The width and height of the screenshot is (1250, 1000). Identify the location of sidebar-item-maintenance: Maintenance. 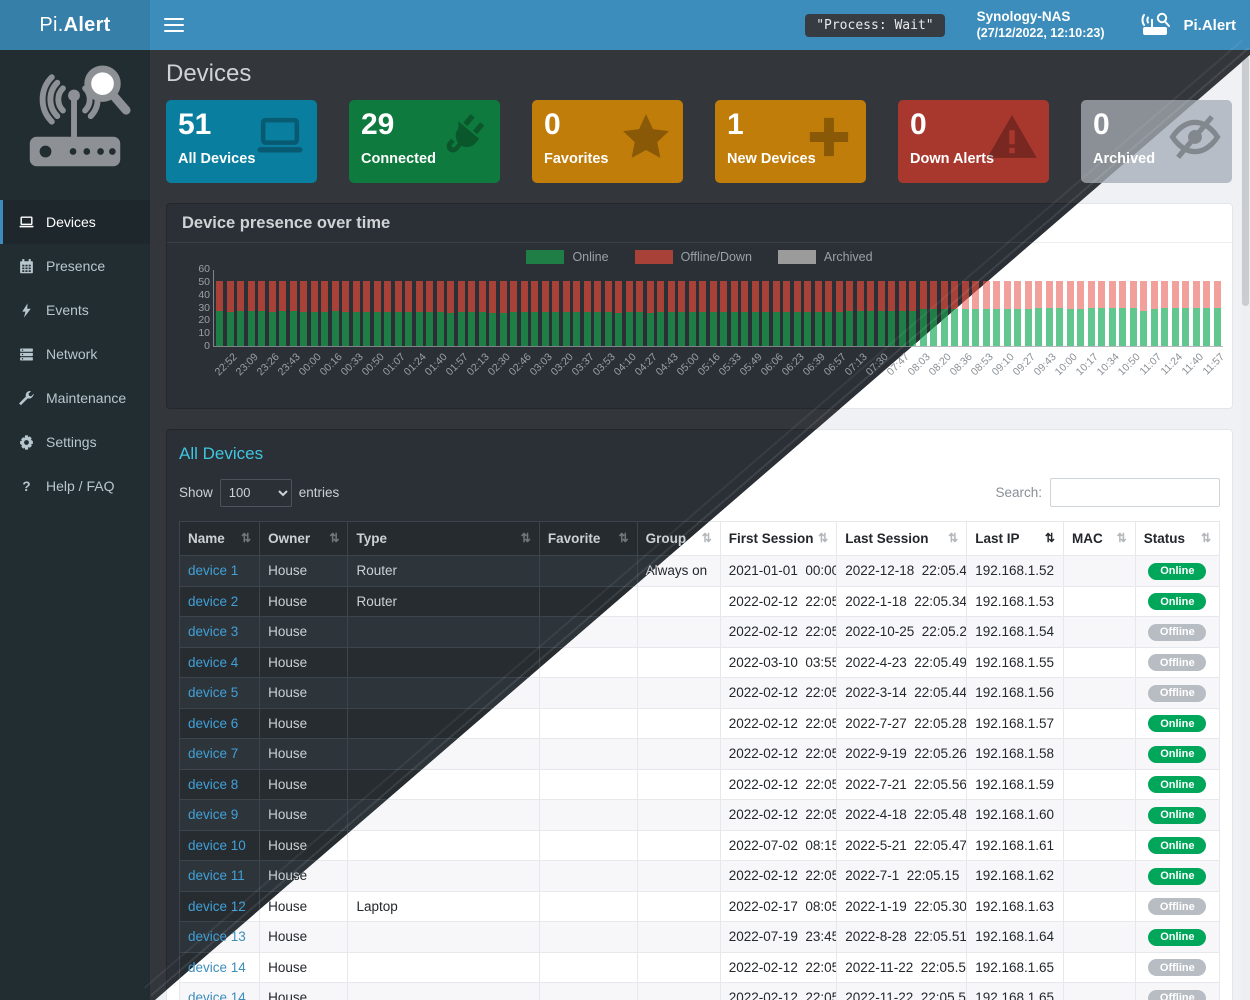
(75, 398).